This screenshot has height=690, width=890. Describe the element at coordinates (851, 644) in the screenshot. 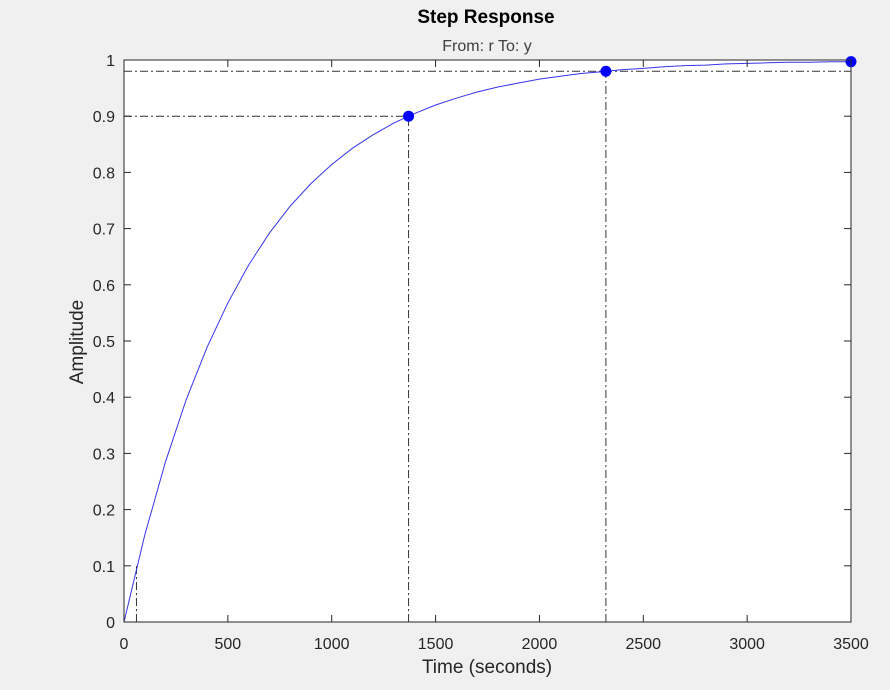

I see `x-tick-label: 3500` at that location.